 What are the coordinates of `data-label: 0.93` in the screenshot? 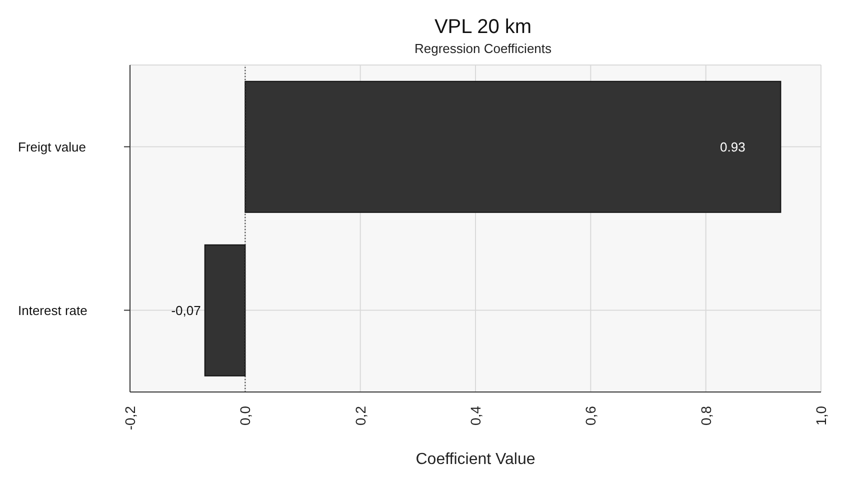 It's located at (733, 146).